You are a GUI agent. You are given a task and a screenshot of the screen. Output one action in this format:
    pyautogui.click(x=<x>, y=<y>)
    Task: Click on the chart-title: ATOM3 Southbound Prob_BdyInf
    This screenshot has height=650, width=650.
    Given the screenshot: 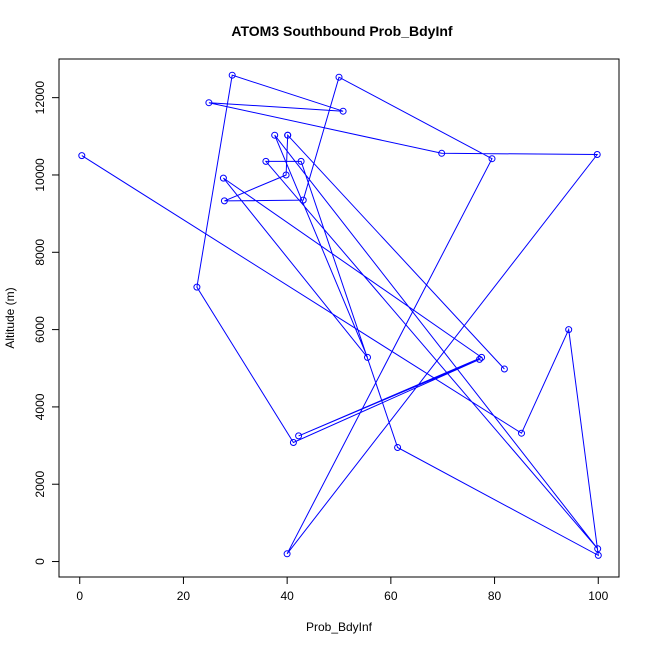 What is the action you would take?
    pyautogui.click(x=341, y=31)
    